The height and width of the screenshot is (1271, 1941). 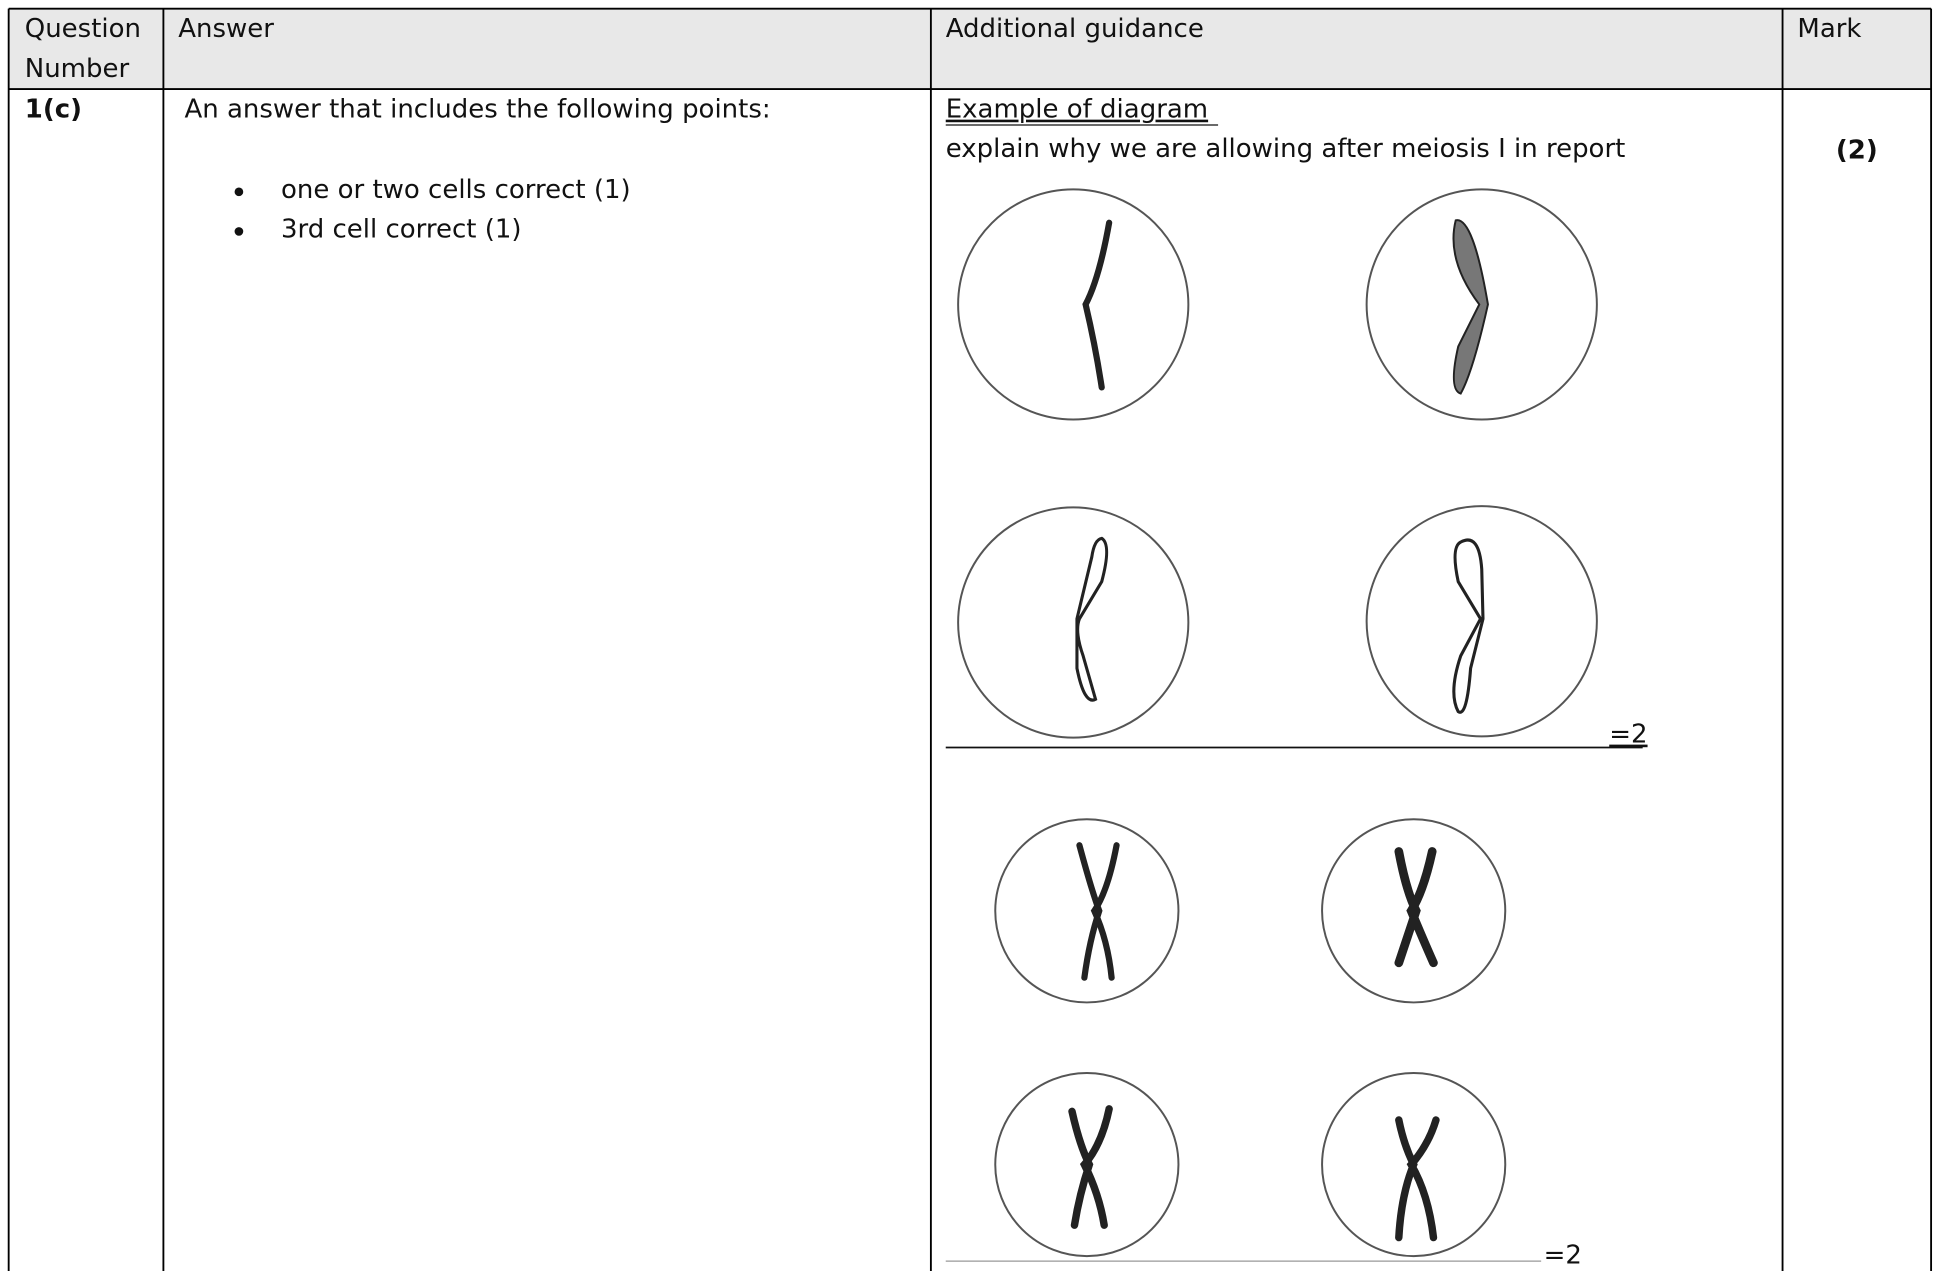 What do you see at coordinates (456, 190) in the screenshot?
I see `answer-point: one or two cells correct (1)` at bounding box center [456, 190].